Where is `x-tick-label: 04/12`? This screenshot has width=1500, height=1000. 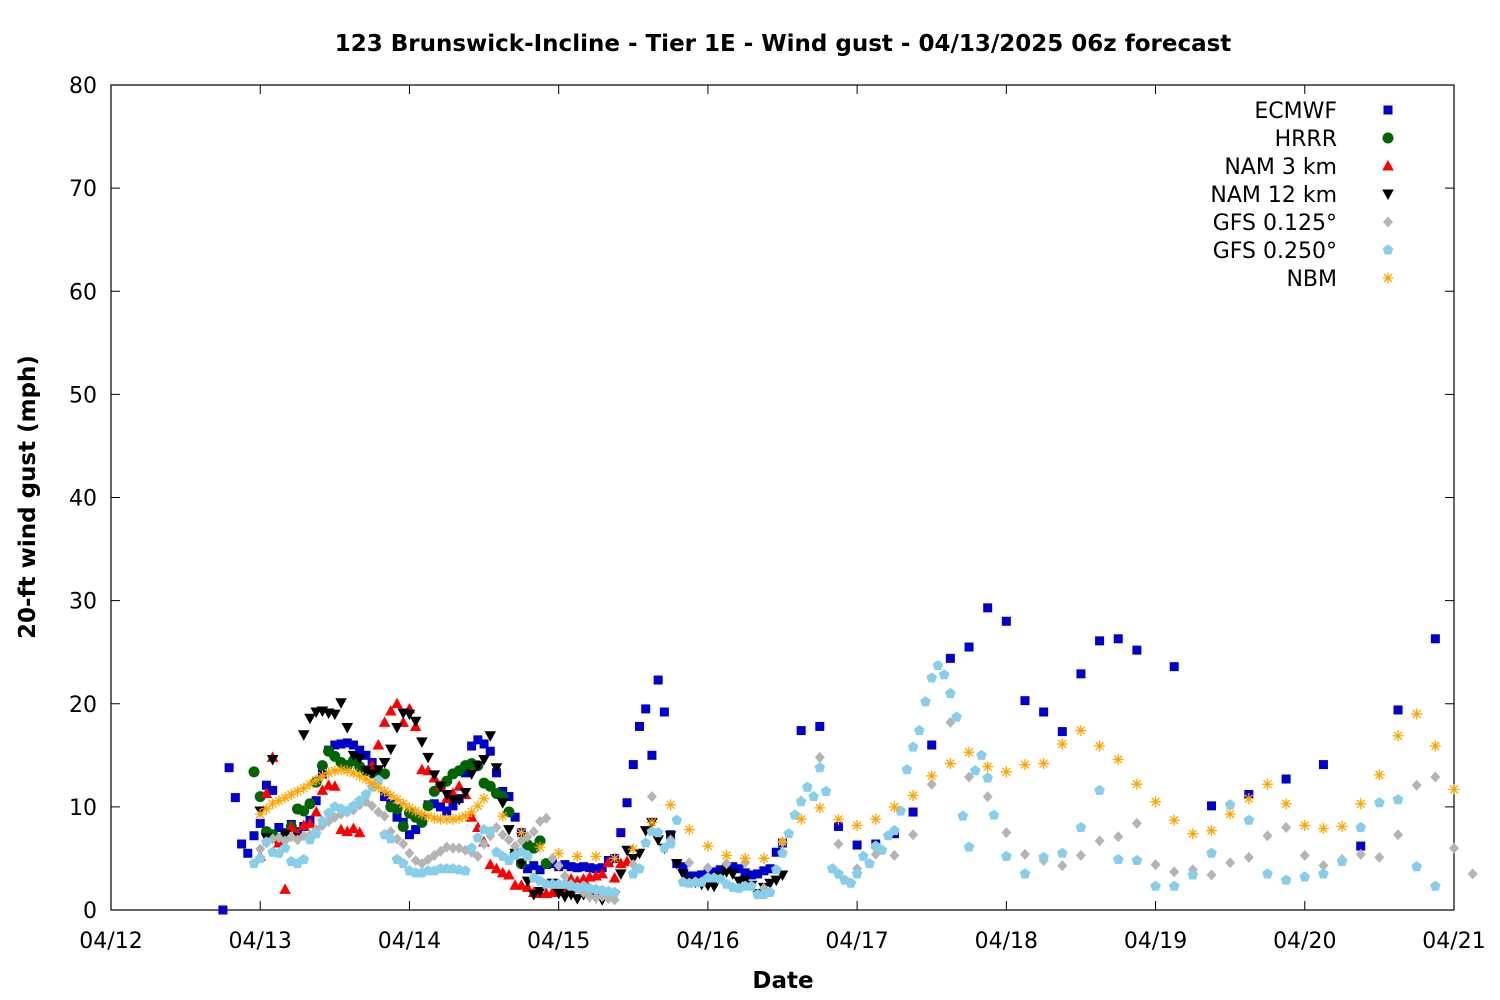
x-tick-label: 04/12 is located at coordinates (110, 941).